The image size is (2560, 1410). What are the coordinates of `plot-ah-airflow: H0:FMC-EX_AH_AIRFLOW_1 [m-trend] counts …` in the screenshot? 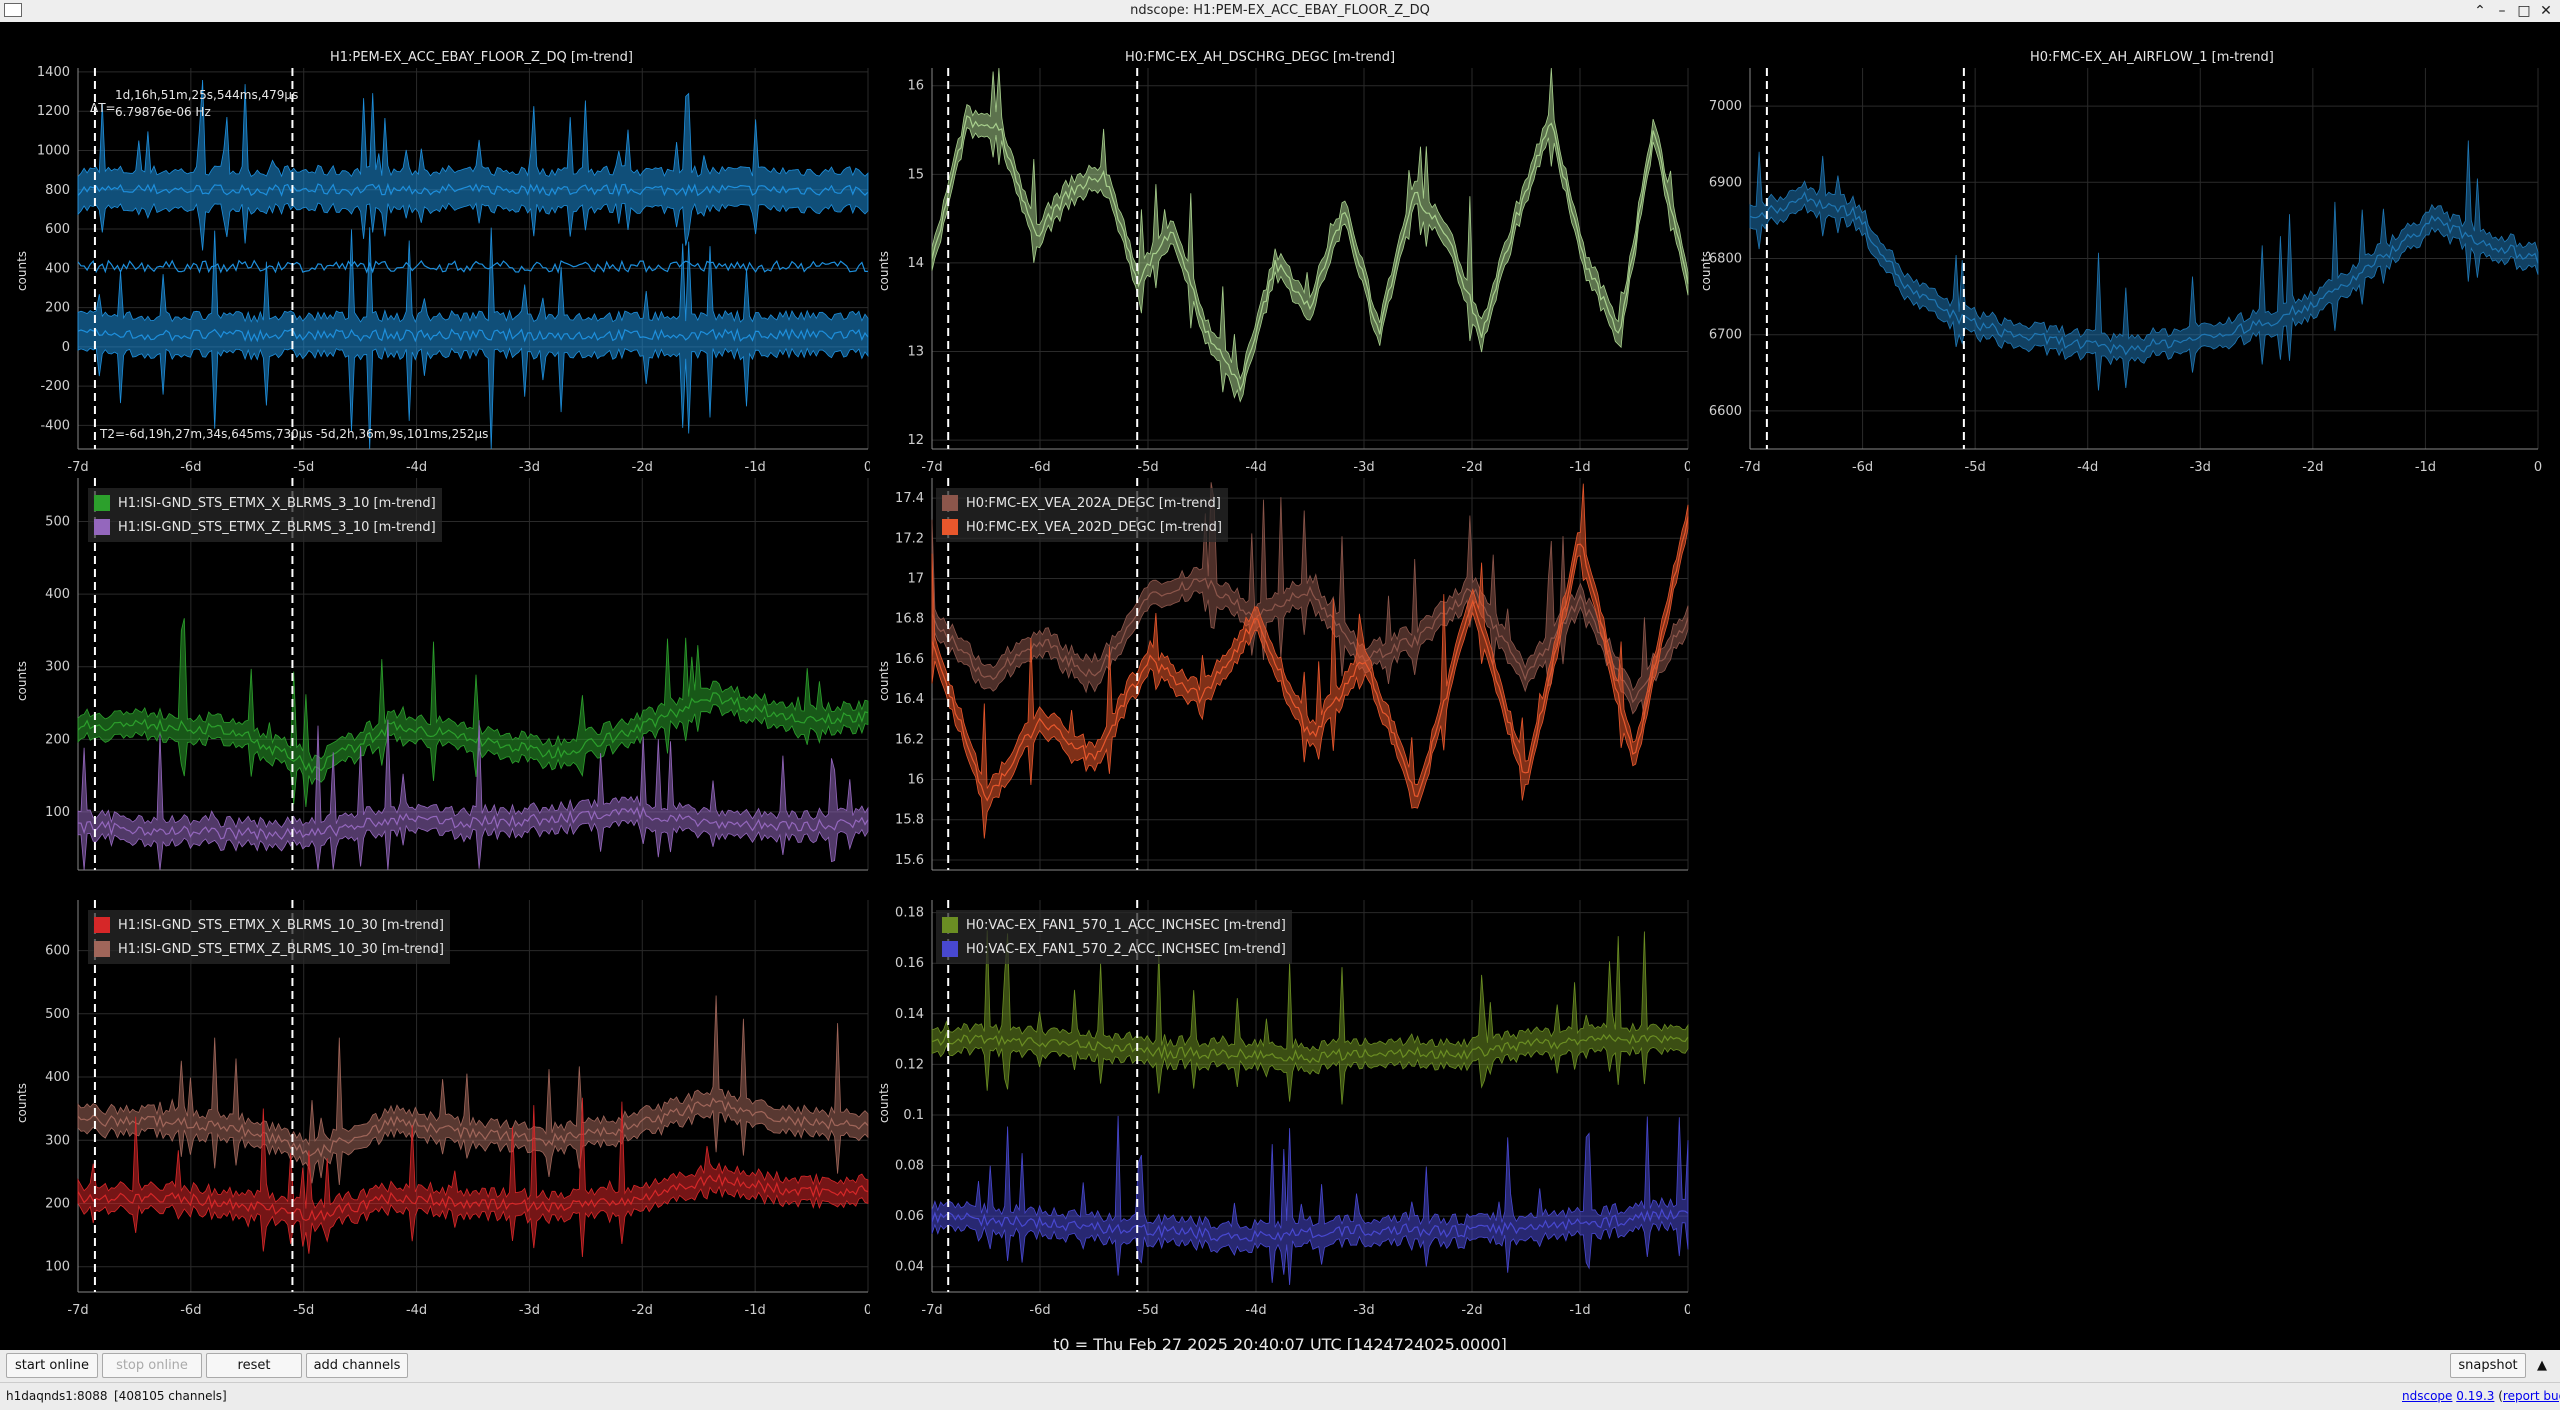 It's located at (2117, 259).